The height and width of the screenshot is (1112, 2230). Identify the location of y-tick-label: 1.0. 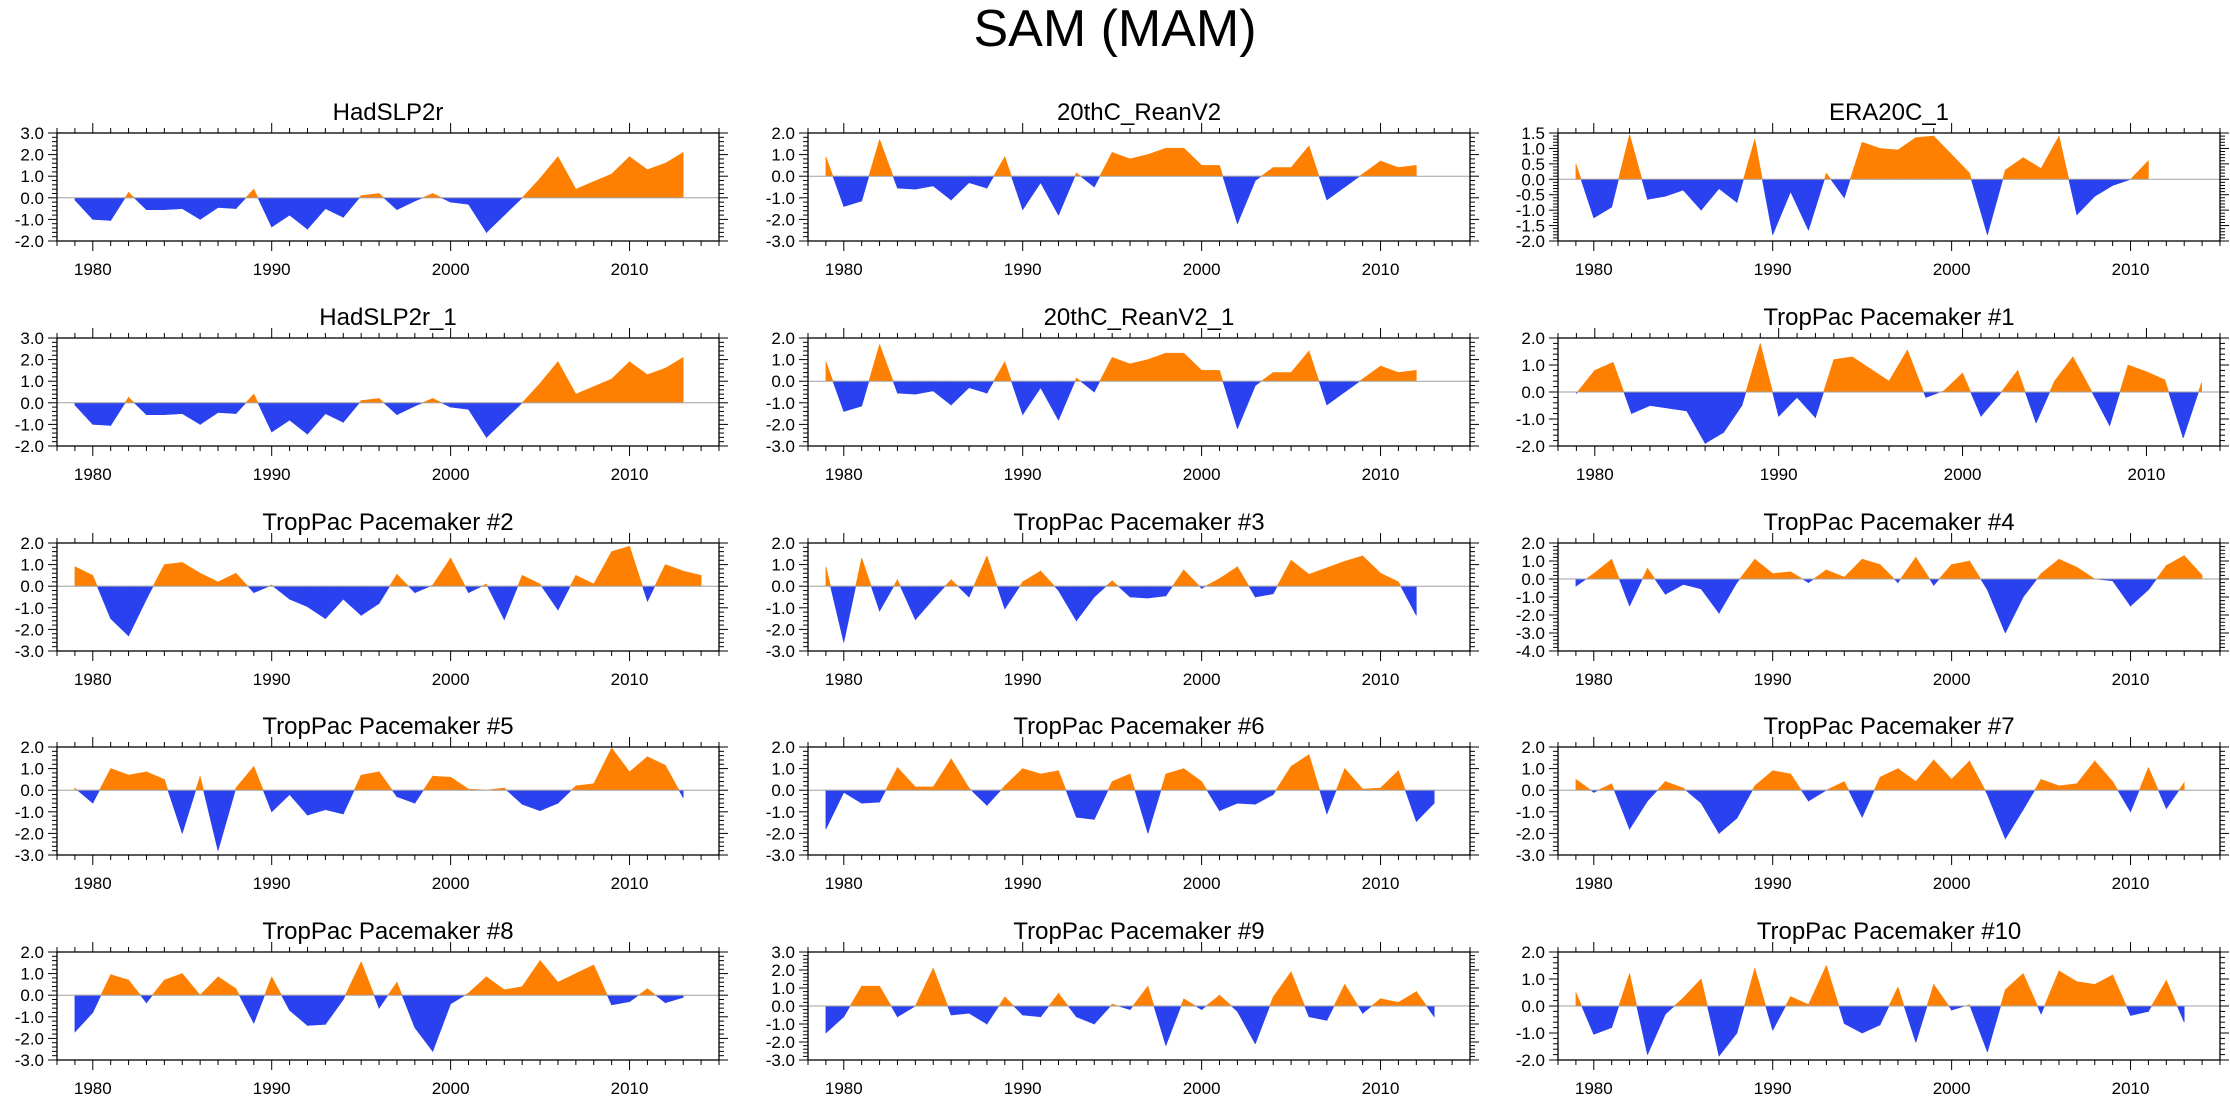
(1533, 769).